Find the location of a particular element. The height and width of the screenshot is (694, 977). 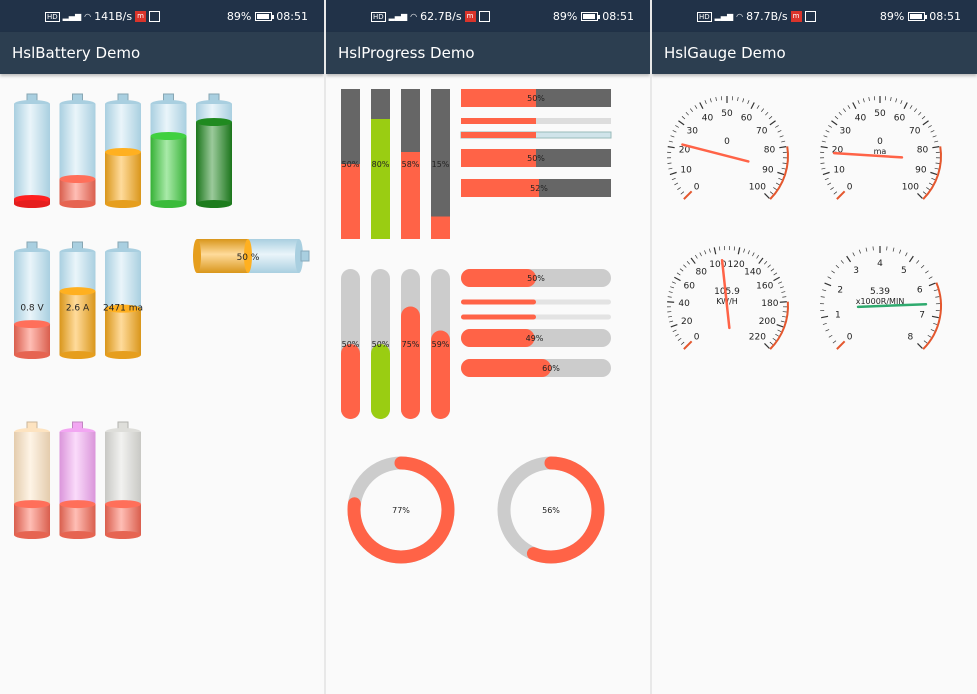

gauge-tick-label: 160 is located at coordinates (764, 286).